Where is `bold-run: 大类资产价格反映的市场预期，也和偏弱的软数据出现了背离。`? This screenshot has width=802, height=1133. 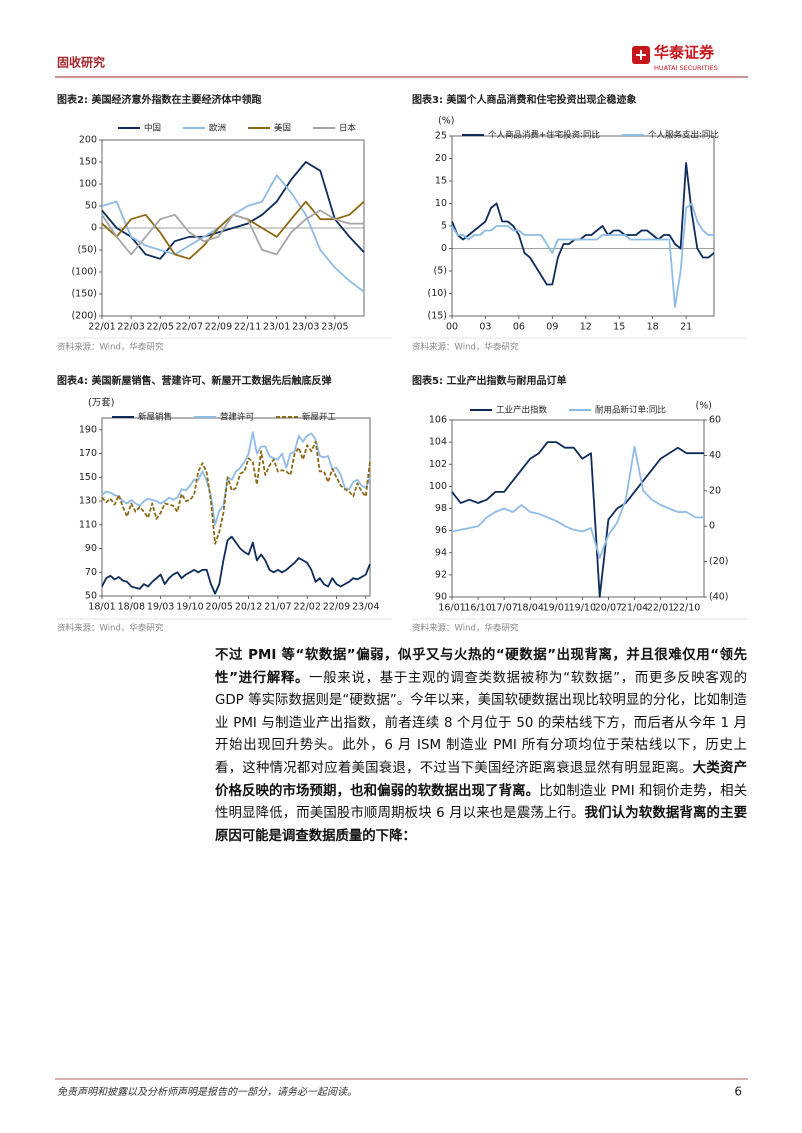
bold-run: 大类资产价格反映的市场预期，也和偏弱的软数据出现了背离。 is located at coordinates (481, 779).